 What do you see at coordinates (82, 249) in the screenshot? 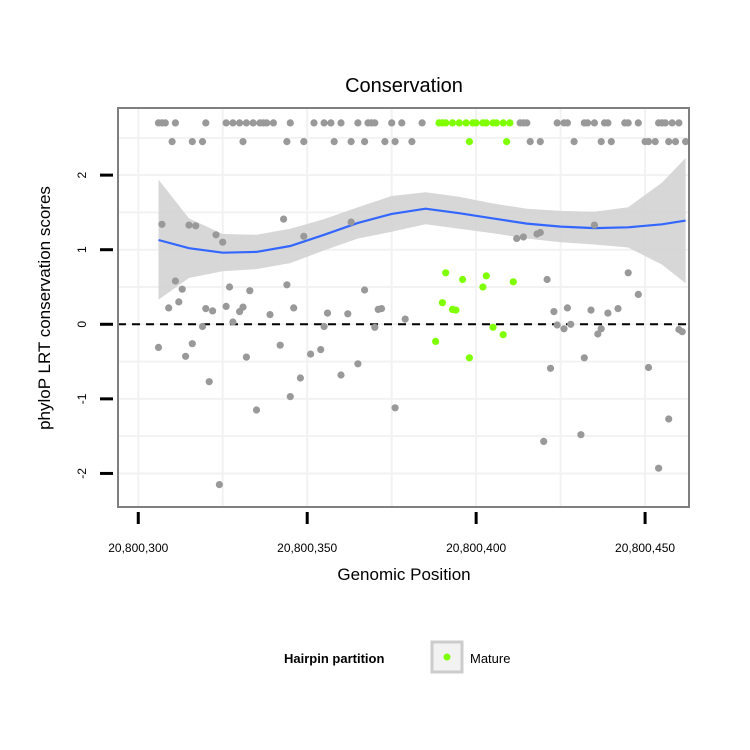
I see `y-tick-label: 1` at bounding box center [82, 249].